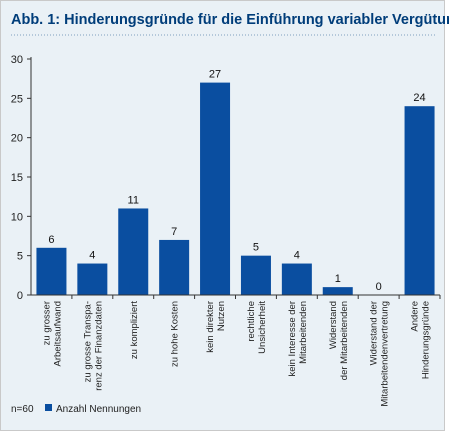  I want to click on category-label-line: zu grosser, so click(46, 323).